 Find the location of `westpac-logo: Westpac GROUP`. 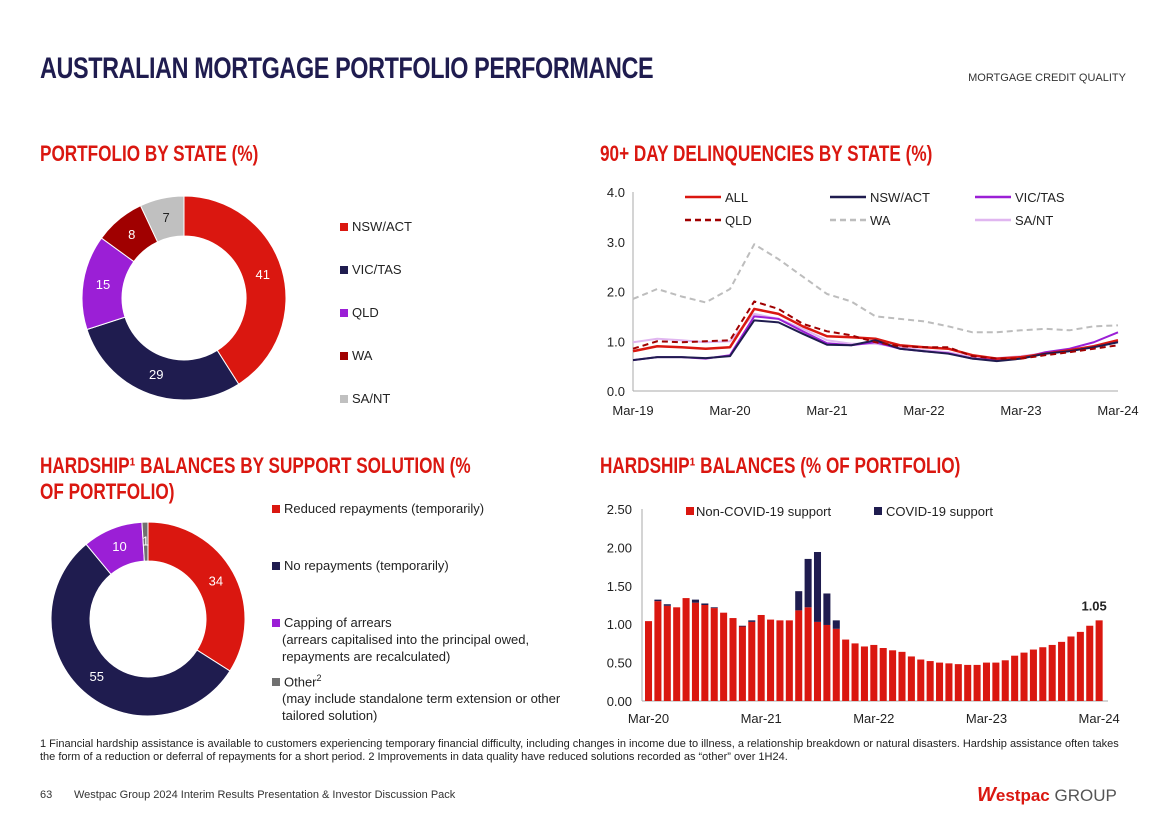

westpac-logo: Westpac GROUP is located at coordinates (1047, 795).